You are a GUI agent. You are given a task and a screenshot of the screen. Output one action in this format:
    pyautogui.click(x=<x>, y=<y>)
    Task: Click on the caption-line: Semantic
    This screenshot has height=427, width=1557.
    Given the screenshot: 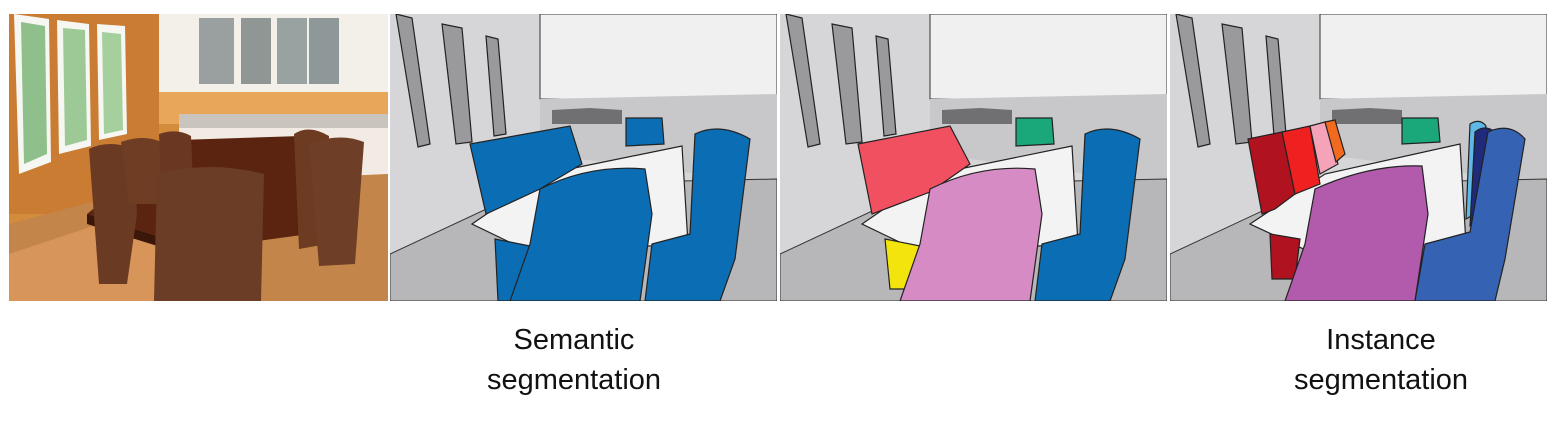 What is the action you would take?
    pyautogui.click(x=574, y=340)
    